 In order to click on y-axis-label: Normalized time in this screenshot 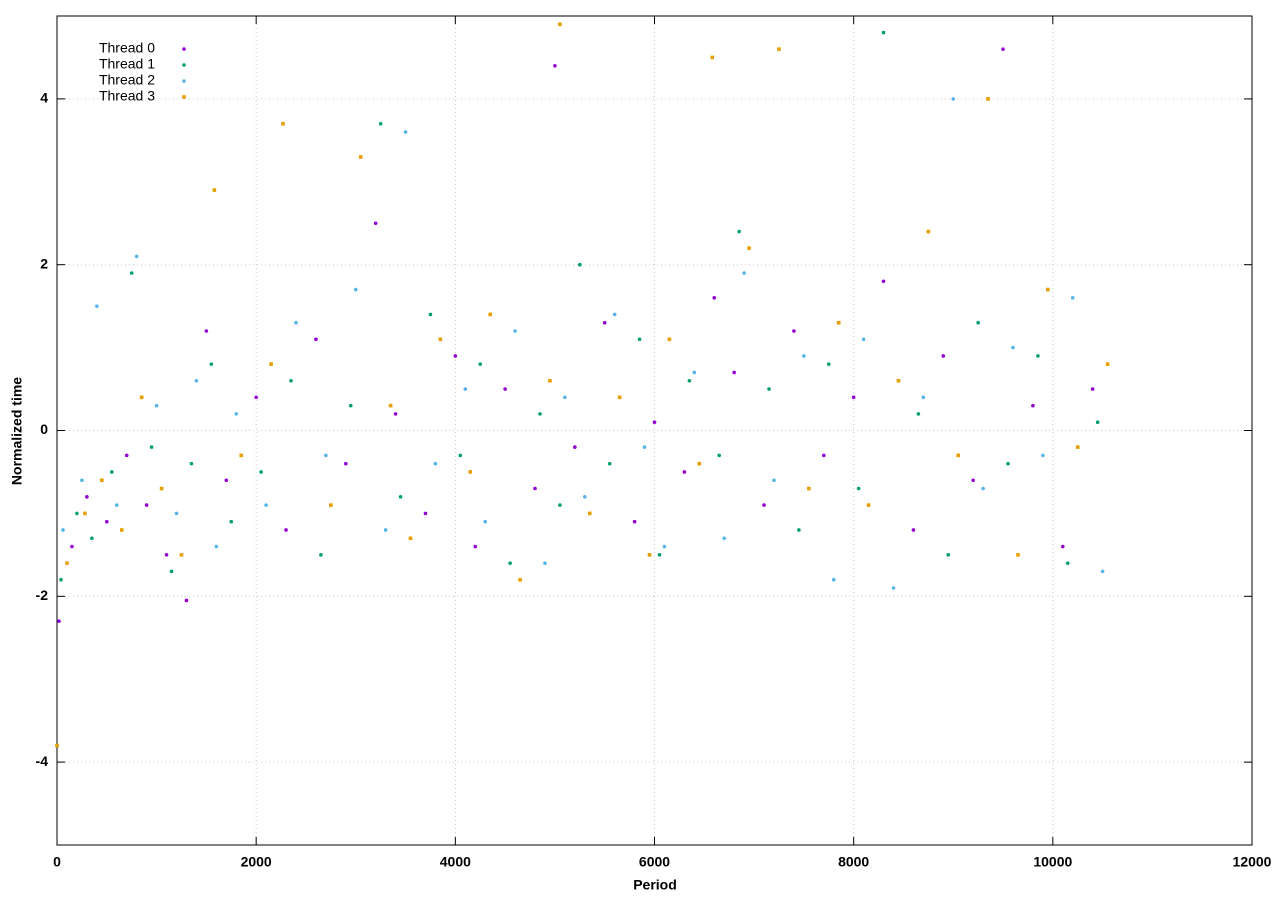, I will do `click(17, 431)`.